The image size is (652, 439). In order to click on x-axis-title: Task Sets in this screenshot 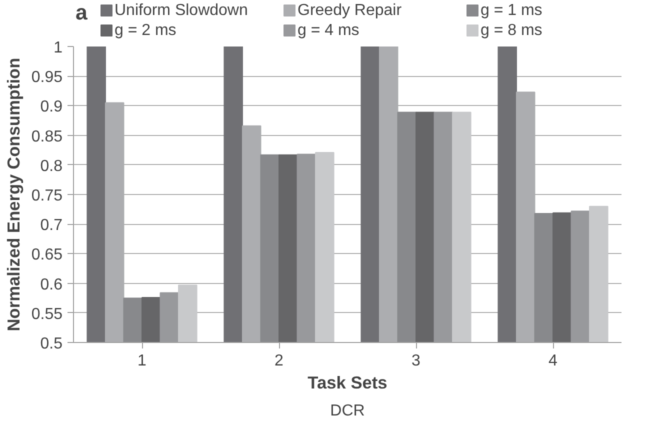, I will do `click(348, 382)`.